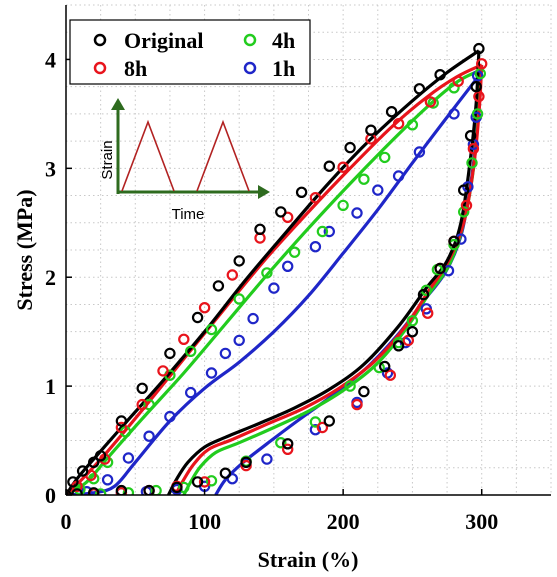  I want to click on x-tick-label: 100, so click(204, 521).